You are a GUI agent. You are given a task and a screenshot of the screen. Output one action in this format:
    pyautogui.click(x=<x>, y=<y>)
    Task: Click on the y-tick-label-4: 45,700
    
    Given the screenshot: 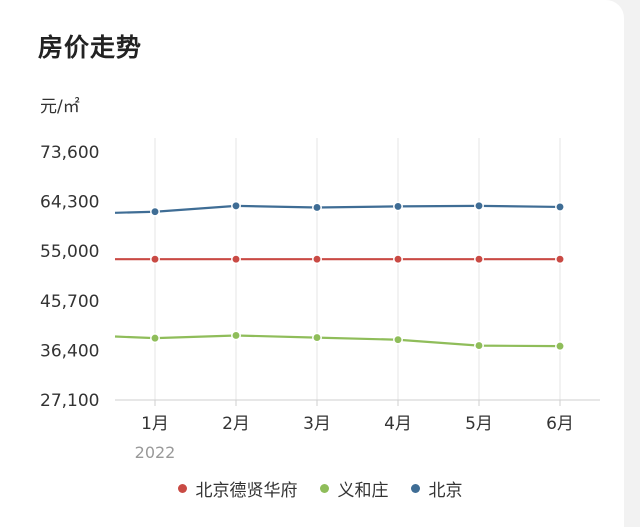 What is the action you would take?
    pyautogui.click(x=69, y=302)
    